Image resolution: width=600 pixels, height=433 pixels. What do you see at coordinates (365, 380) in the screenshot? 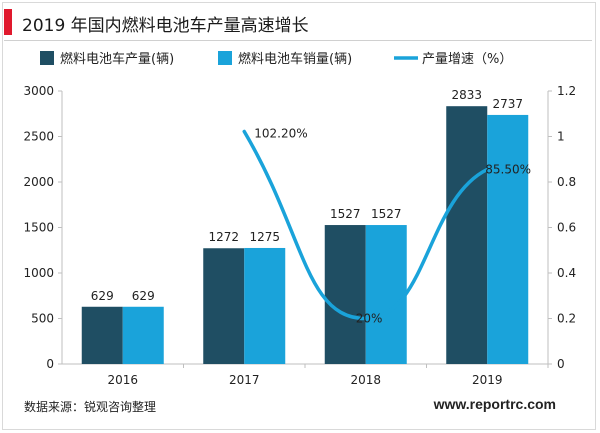
I see `x-tick-label: 2018` at bounding box center [365, 380].